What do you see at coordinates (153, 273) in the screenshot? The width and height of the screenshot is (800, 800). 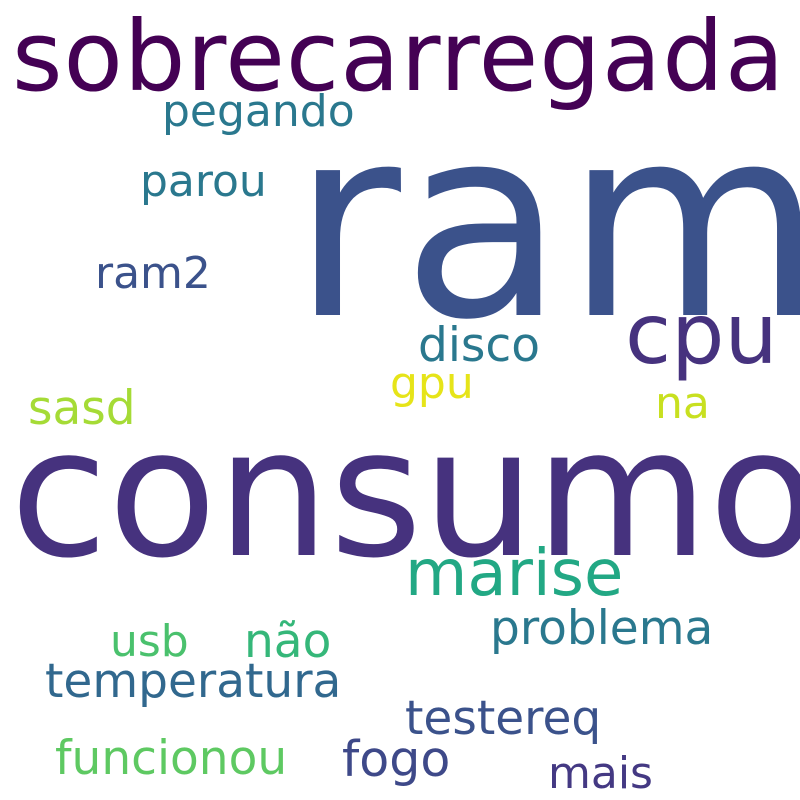 I see `word-ram2: ram2` at bounding box center [153, 273].